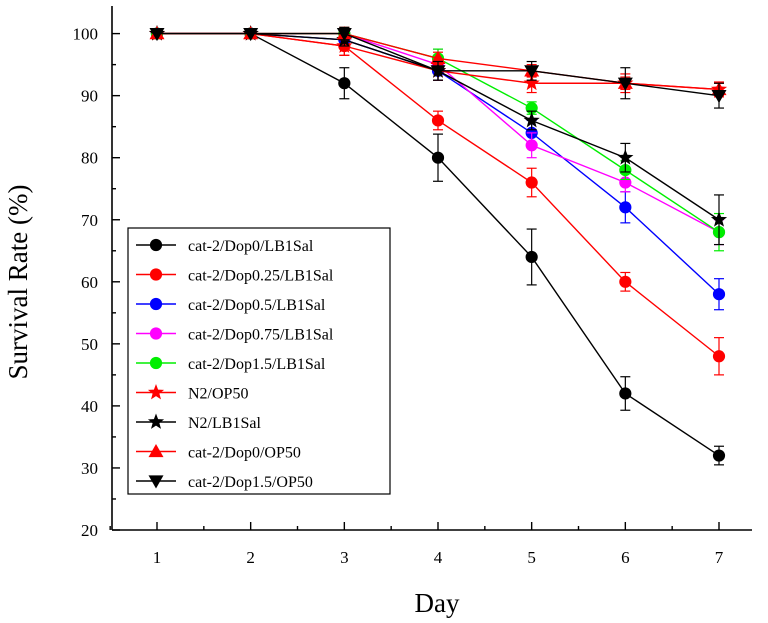 The height and width of the screenshot is (623, 768). I want to click on x-tick-label: 1, so click(157, 557).